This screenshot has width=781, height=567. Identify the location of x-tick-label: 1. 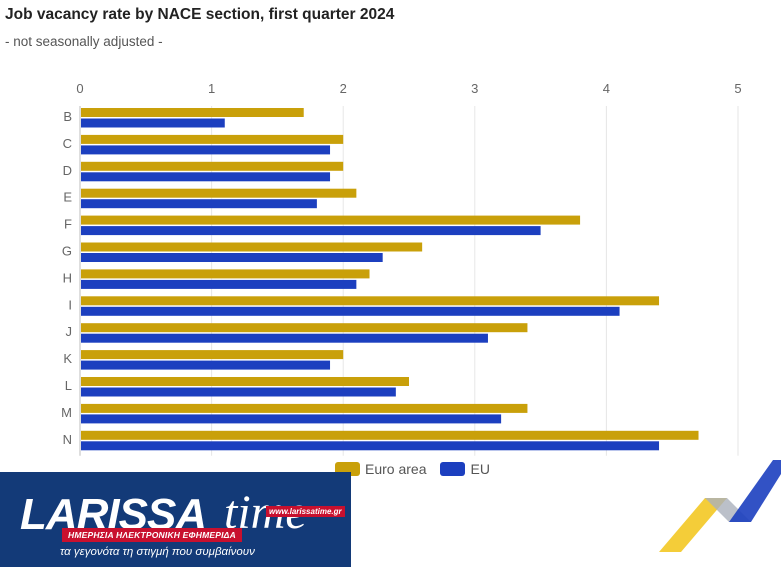
(211, 88).